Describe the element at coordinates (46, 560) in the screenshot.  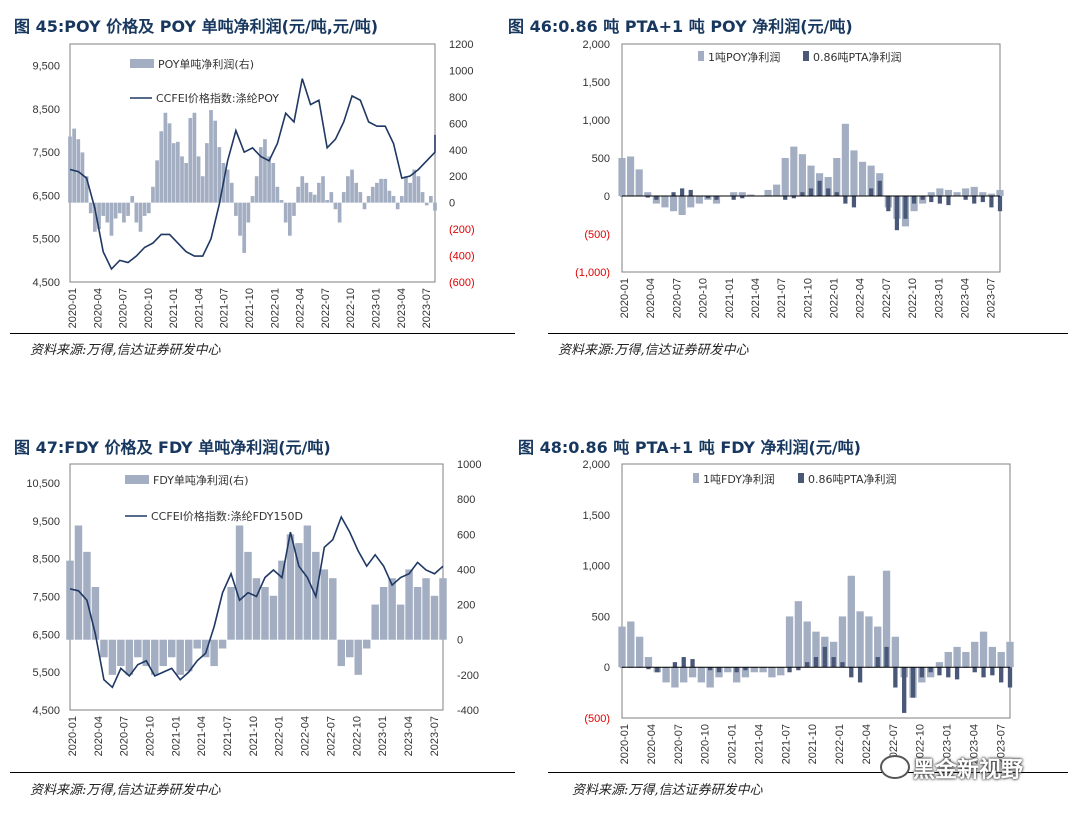
I see `y-tick-label: 8,500` at that location.